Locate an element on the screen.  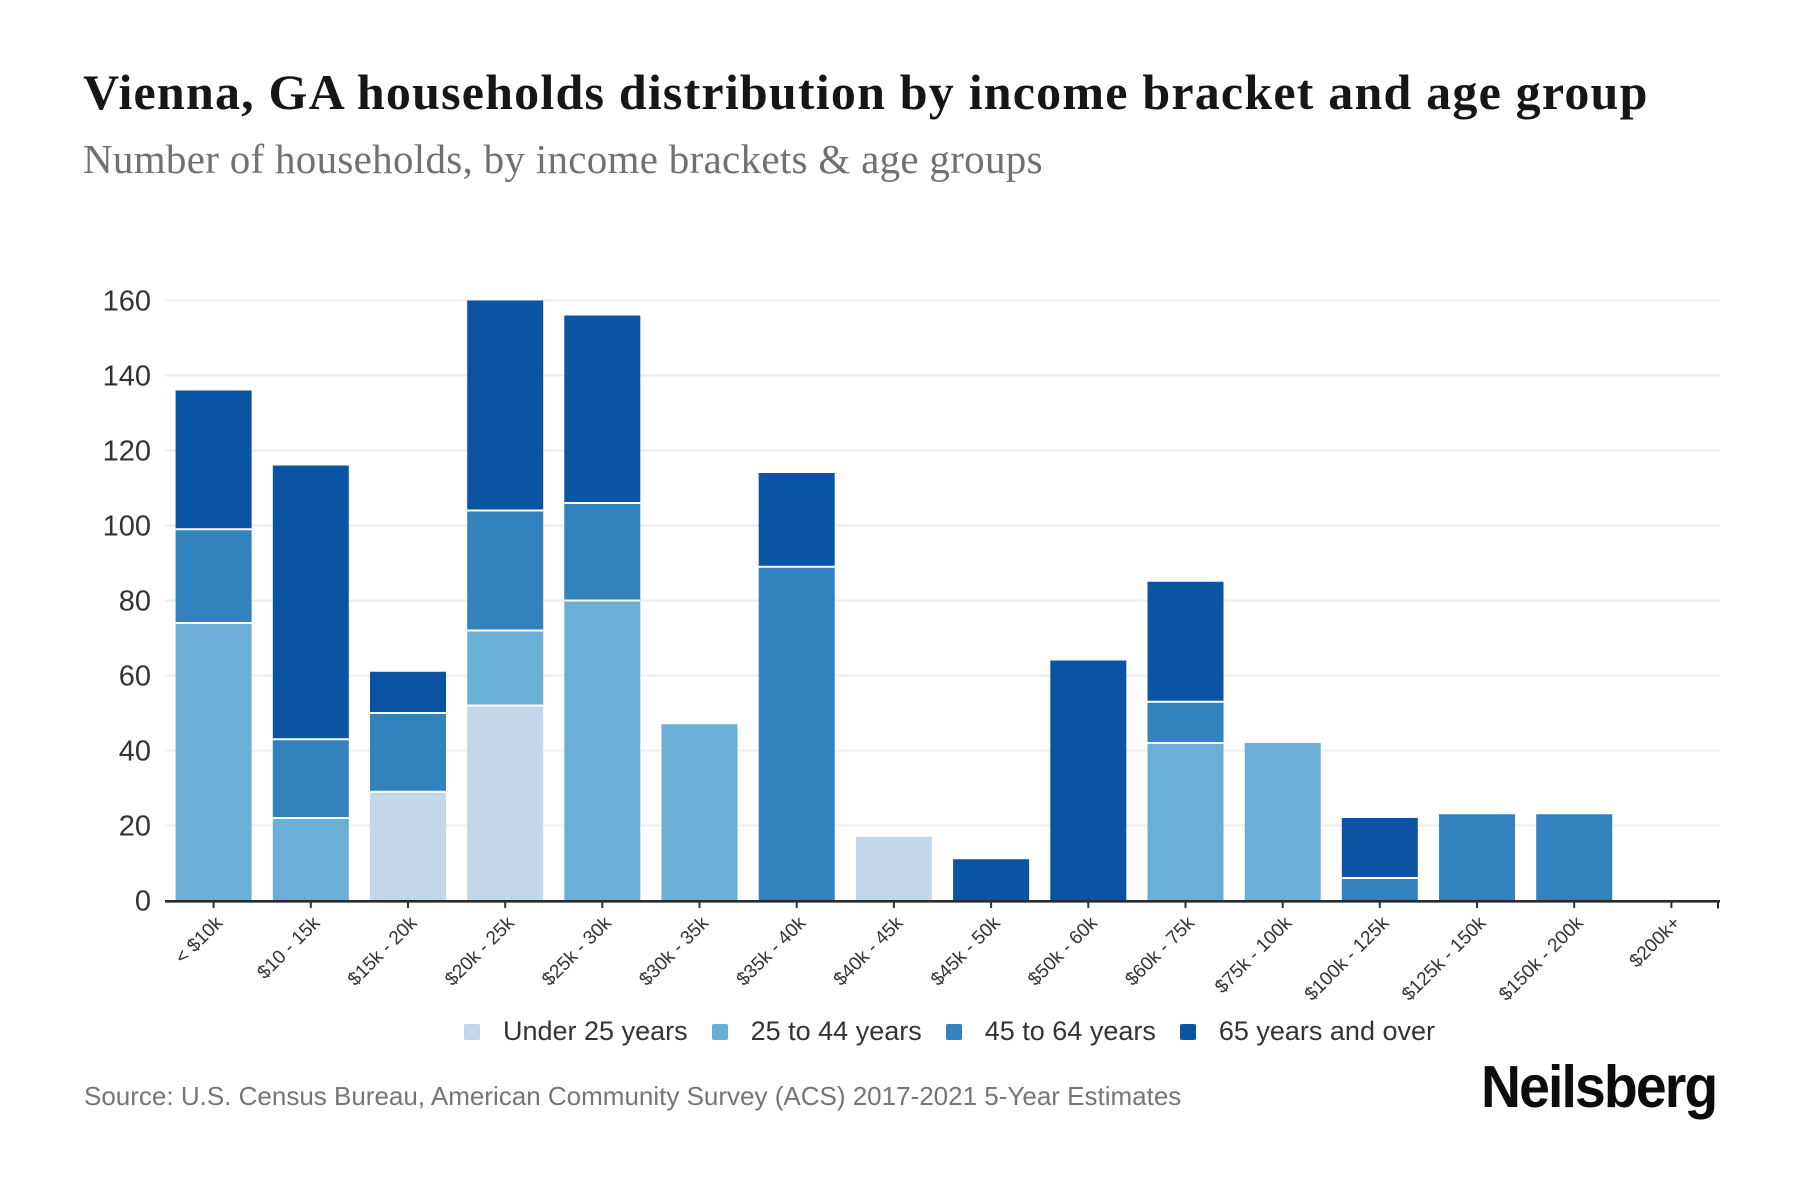
svg-text: $100k - 125k is located at coordinates (1347, 958).